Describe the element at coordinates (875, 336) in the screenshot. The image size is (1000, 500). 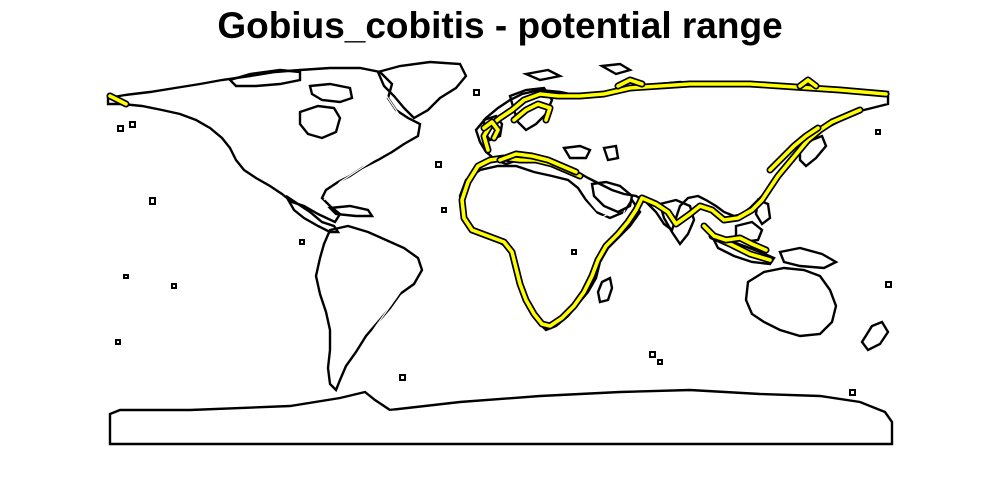
I see `new-zealand` at that location.